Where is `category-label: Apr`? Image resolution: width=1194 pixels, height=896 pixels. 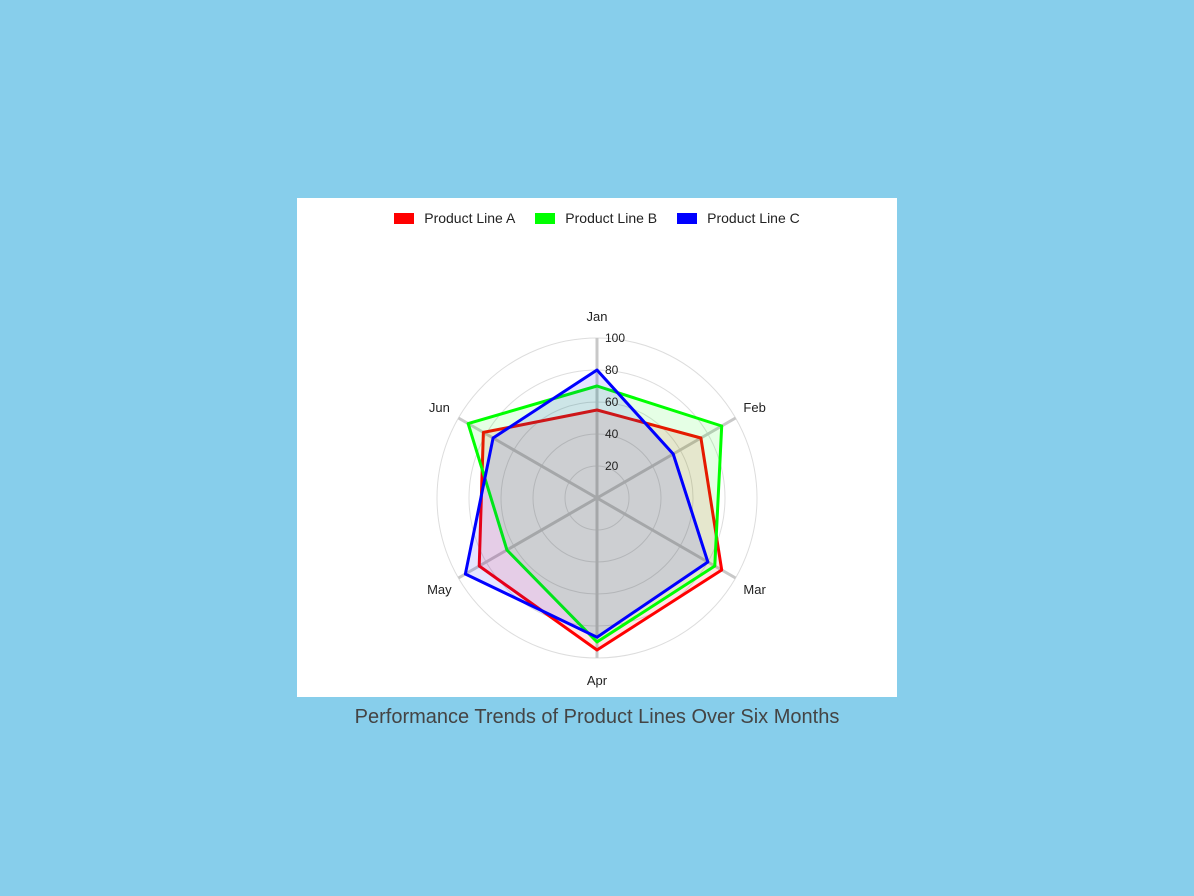
category-label: Apr is located at coordinates (597, 680).